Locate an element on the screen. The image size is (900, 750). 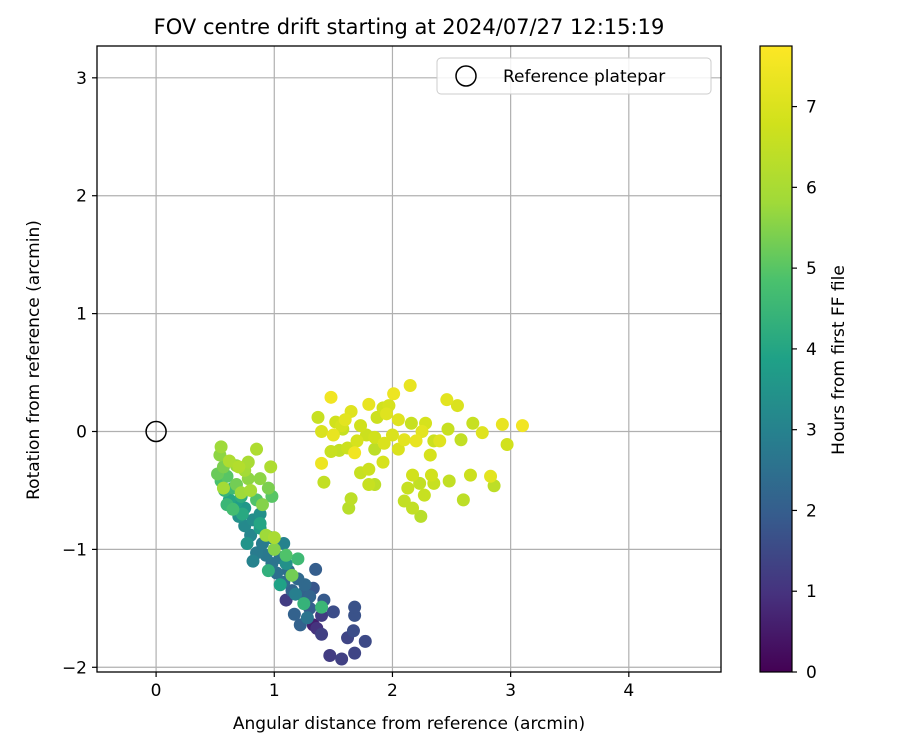
colorbar: 0 1 2 3 4 5 6 7 Hours from first FF file is located at coordinates (804, 364).